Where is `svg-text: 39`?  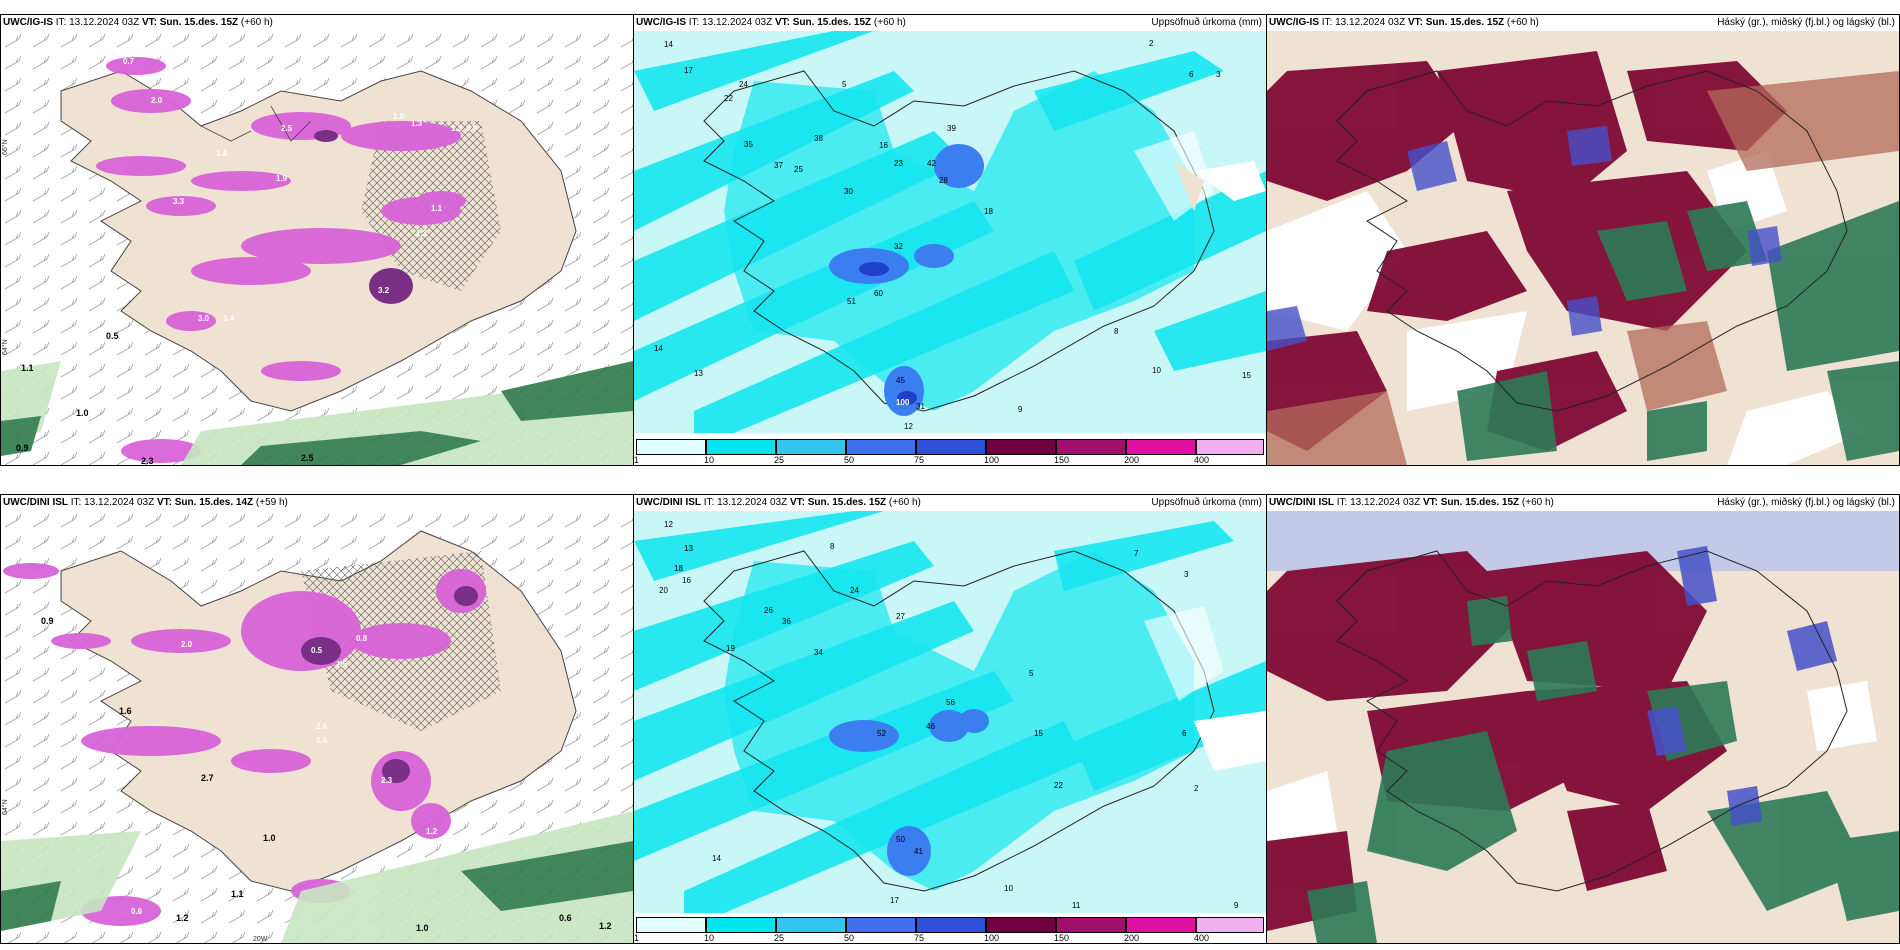 svg-text: 39 is located at coordinates (951, 128).